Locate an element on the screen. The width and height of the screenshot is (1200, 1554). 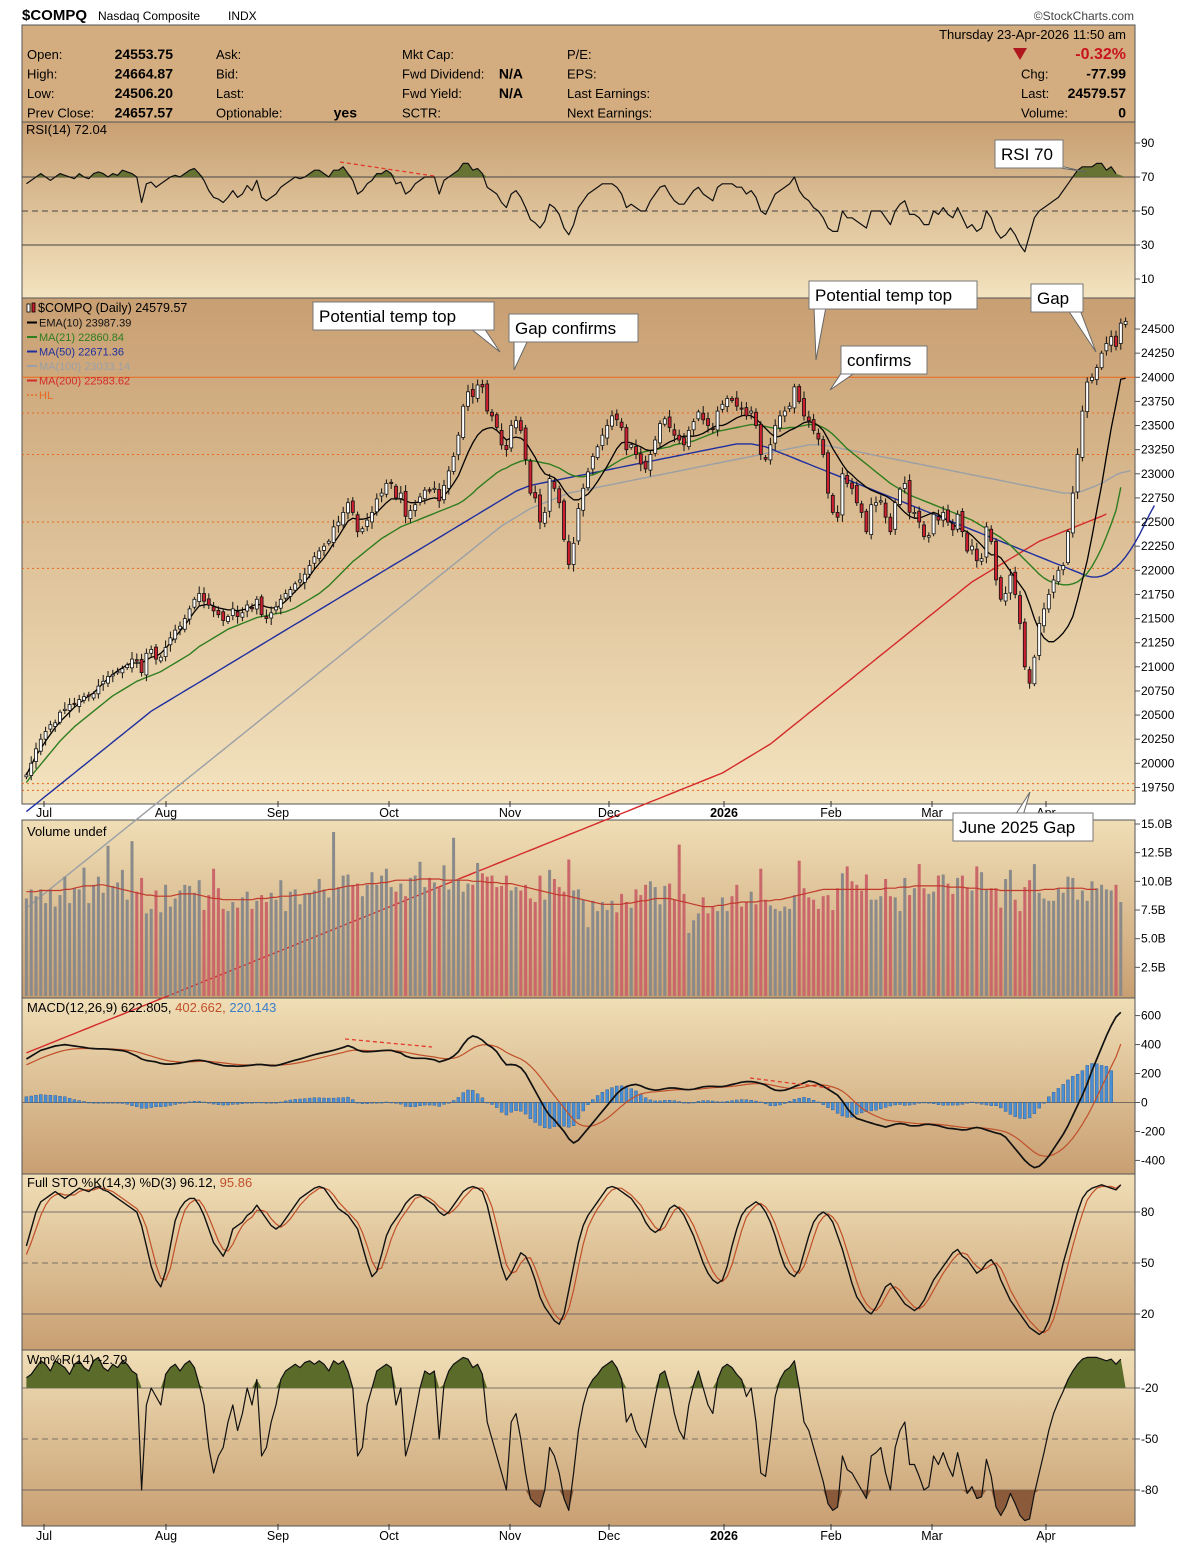
price-tick-label: 23000 is located at coordinates (1158, 474).